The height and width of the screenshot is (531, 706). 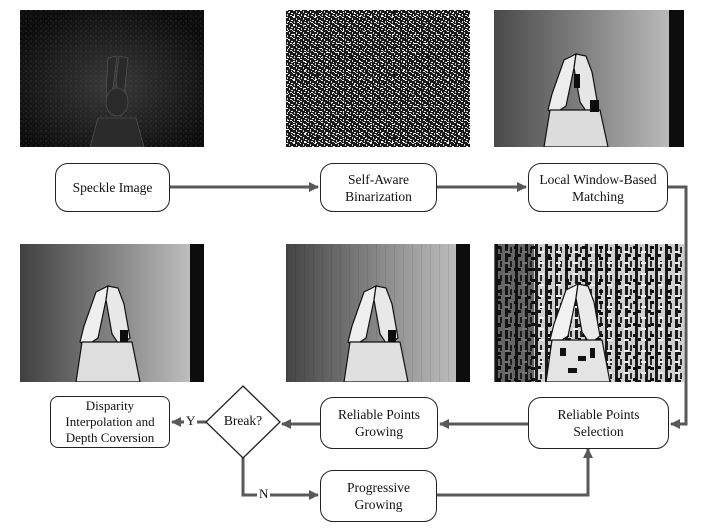 What do you see at coordinates (379, 423) in the screenshot?
I see `node-reliable-points-growing: Reliable Points Growing` at bounding box center [379, 423].